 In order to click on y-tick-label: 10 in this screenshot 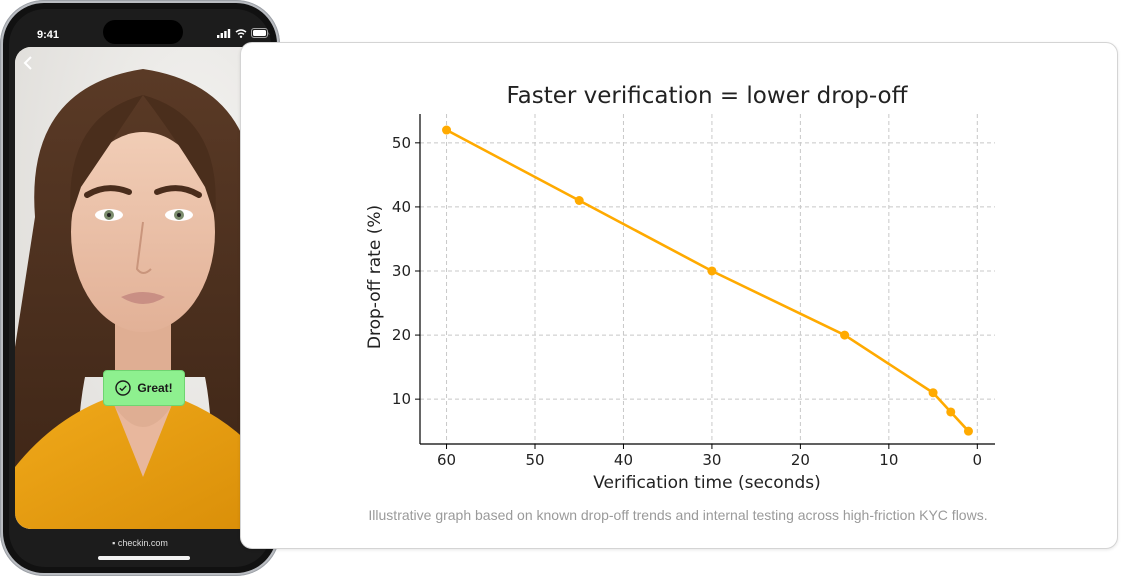, I will do `click(401, 399)`.